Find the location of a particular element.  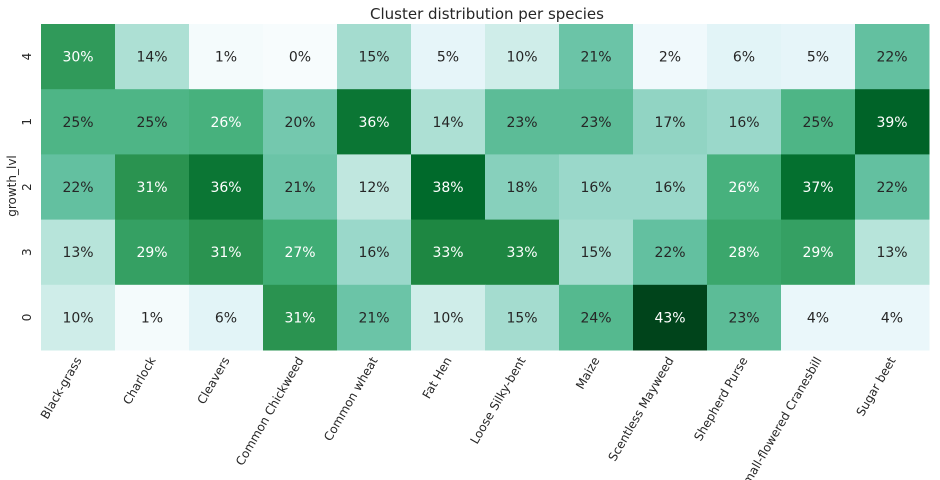

cell-value-label: 13% is located at coordinates (77, 253).